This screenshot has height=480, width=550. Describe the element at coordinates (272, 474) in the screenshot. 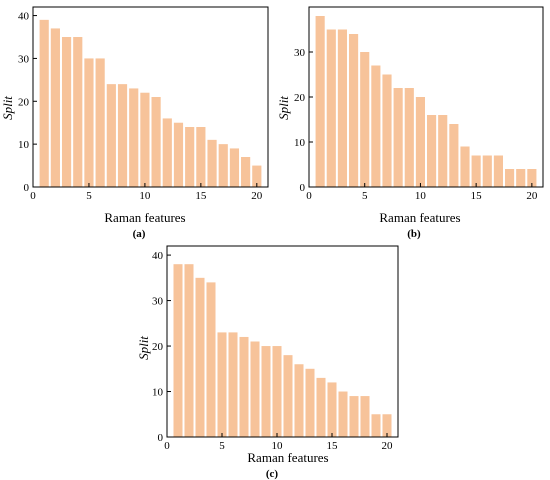

I see `panel-label: (c)` at that location.